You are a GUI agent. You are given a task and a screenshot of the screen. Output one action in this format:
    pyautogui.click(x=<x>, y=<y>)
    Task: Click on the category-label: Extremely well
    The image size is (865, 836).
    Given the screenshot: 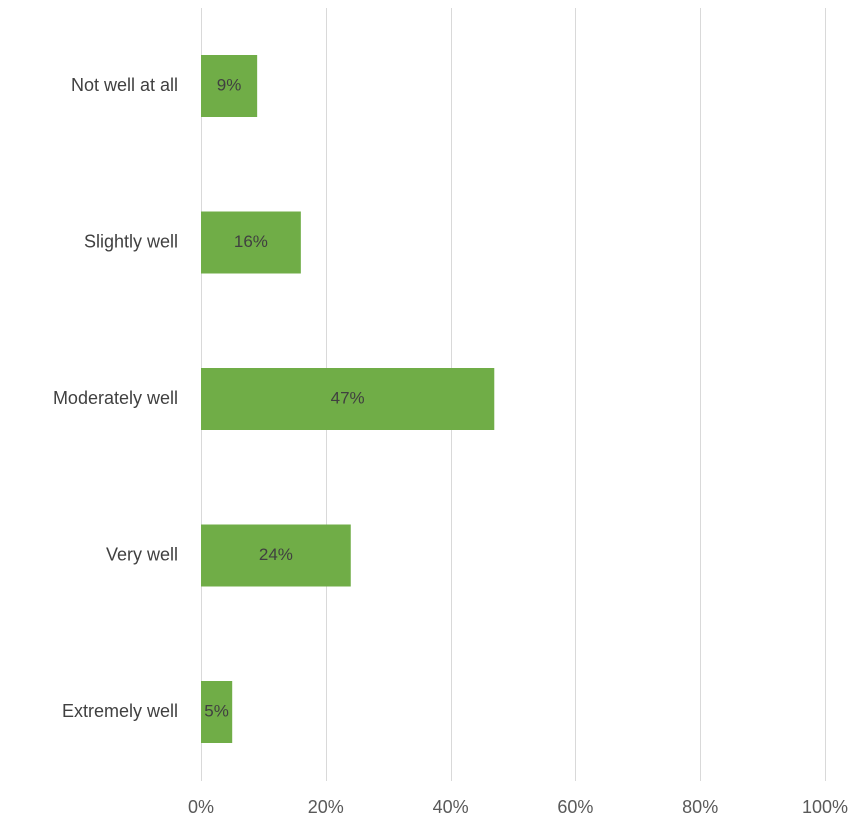 What is the action you would take?
    pyautogui.click(x=120, y=711)
    